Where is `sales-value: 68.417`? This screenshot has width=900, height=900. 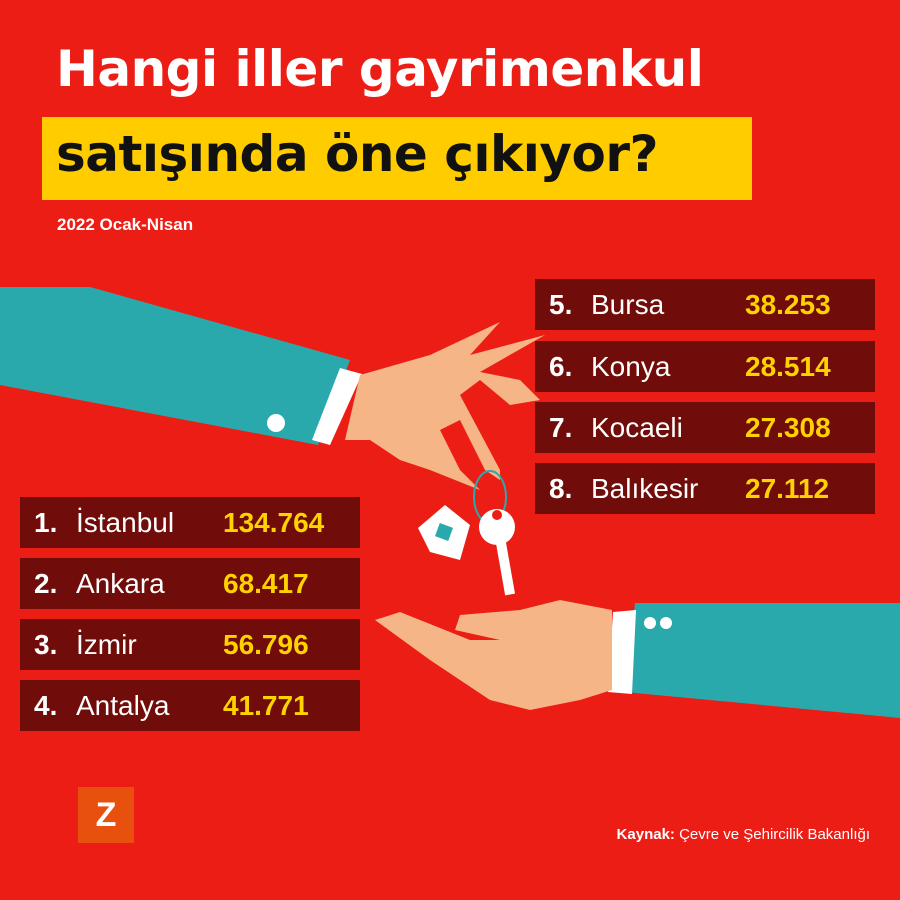
sales-value: 68.417 is located at coordinates (266, 583).